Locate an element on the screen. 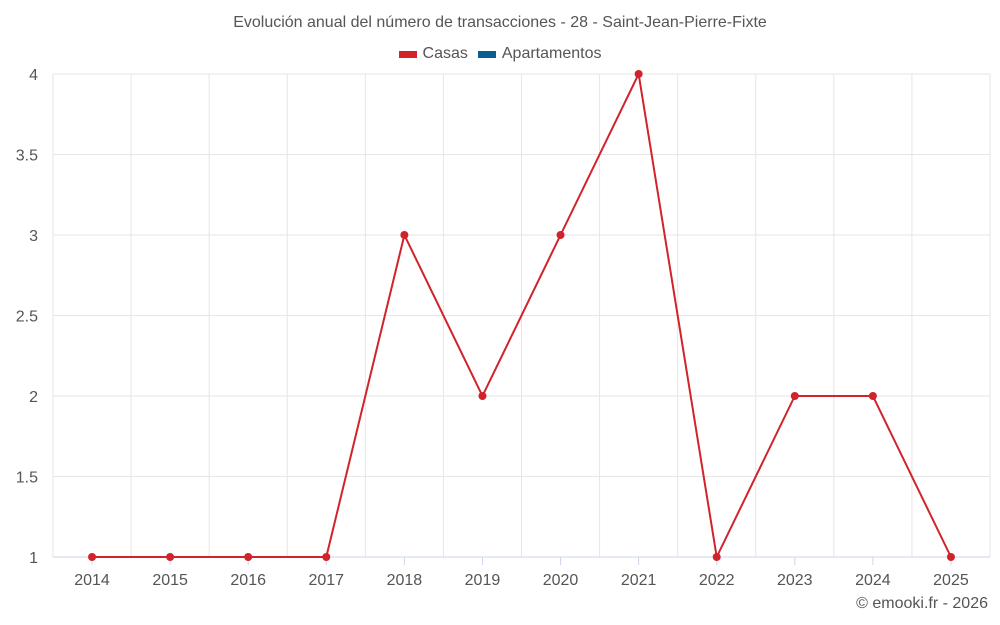 The image size is (1000, 625). legend-swatch-casas is located at coordinates (407, 54).